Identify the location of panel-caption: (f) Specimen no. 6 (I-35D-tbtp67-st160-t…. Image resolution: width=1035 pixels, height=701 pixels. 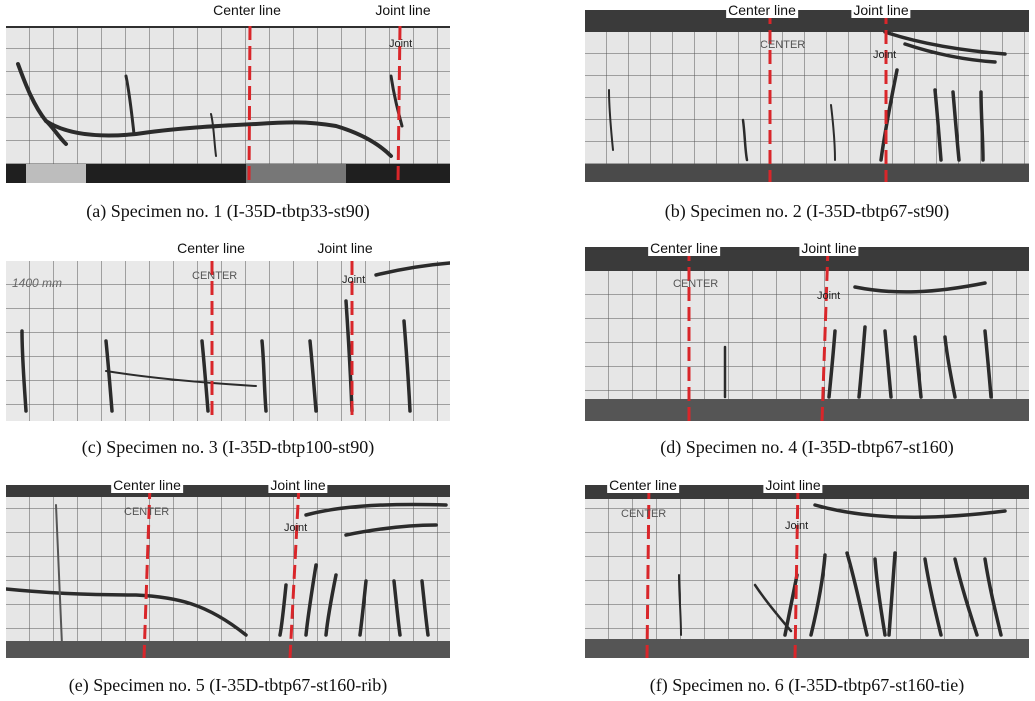
(807, 685).